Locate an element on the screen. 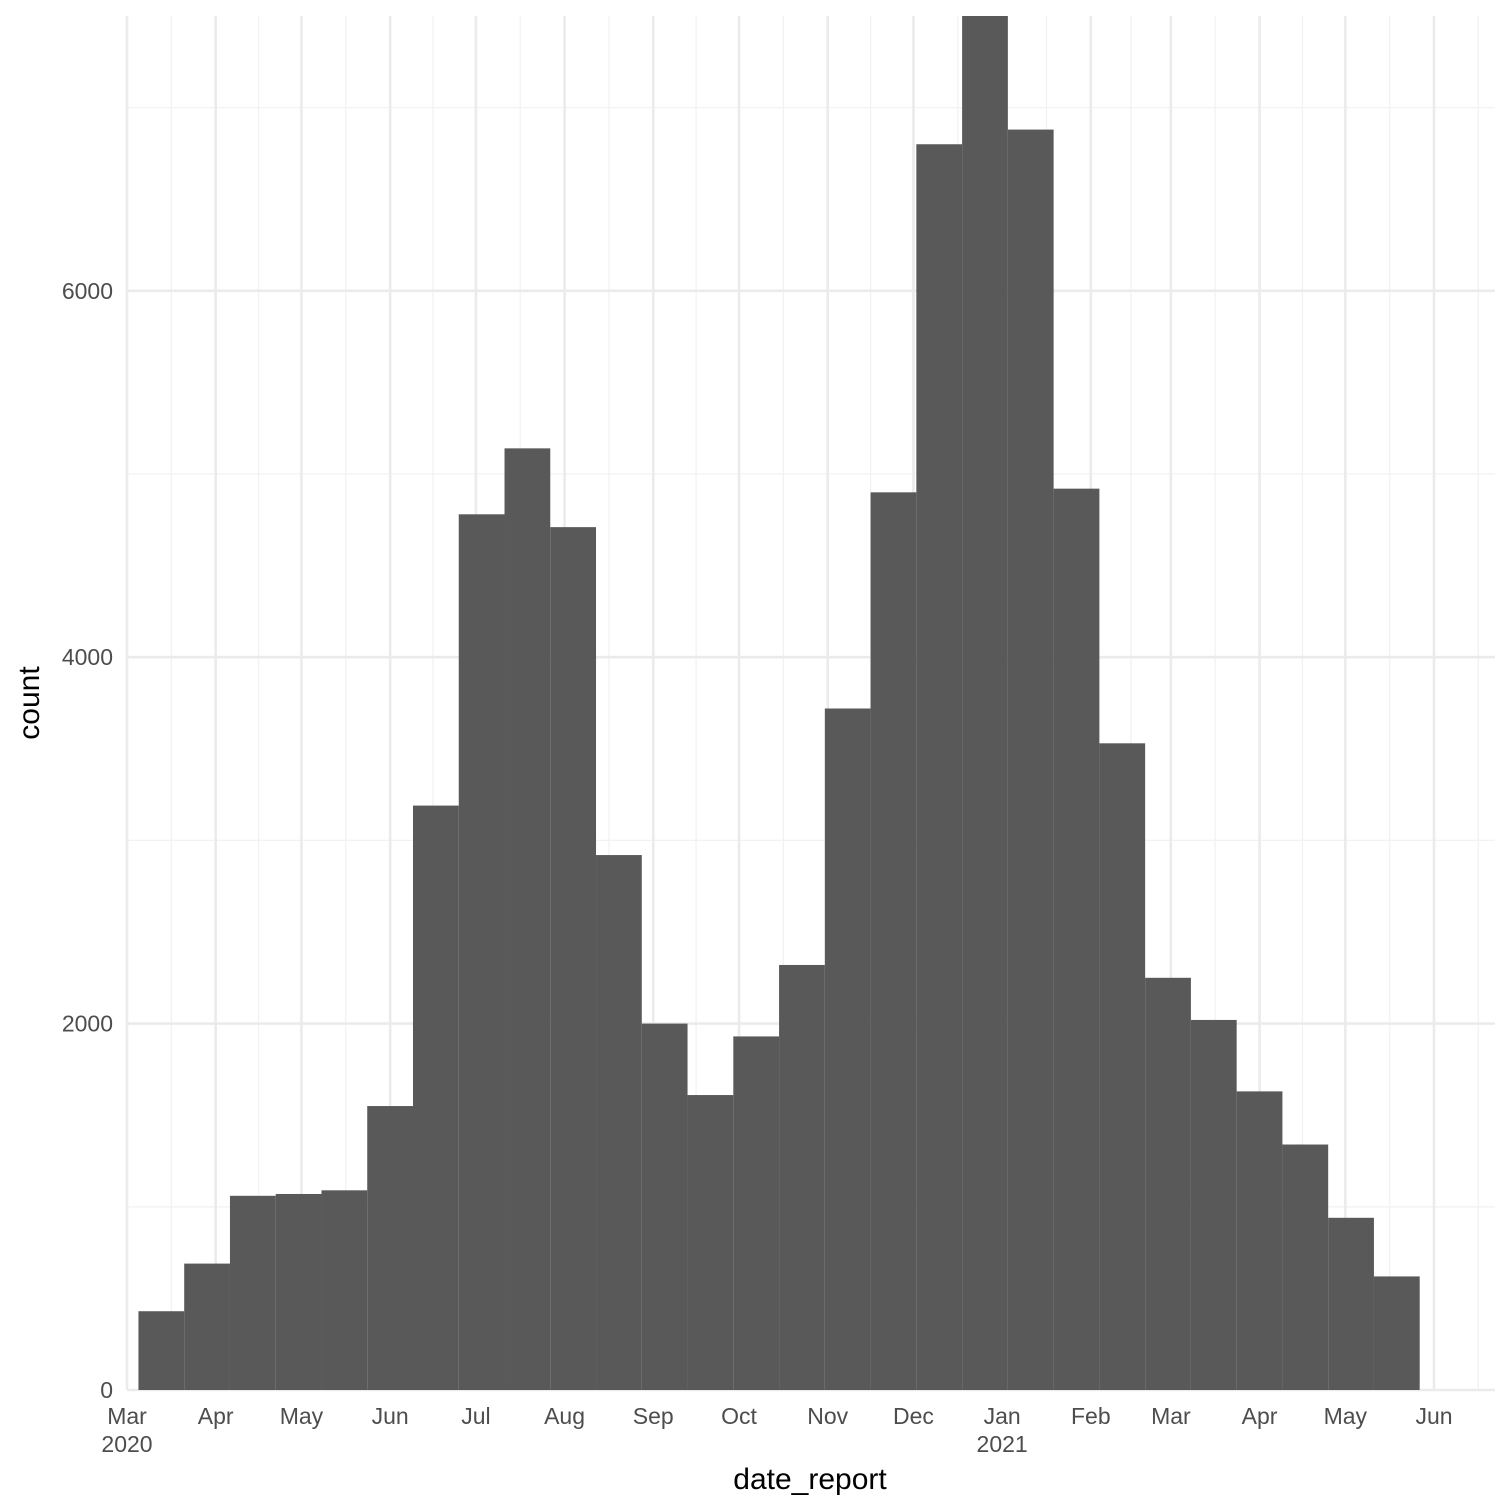 Image resolution: width=1512 pixels, height=1512 pixels. y-tick-label: 0 is located at coordinates (106, 1390).